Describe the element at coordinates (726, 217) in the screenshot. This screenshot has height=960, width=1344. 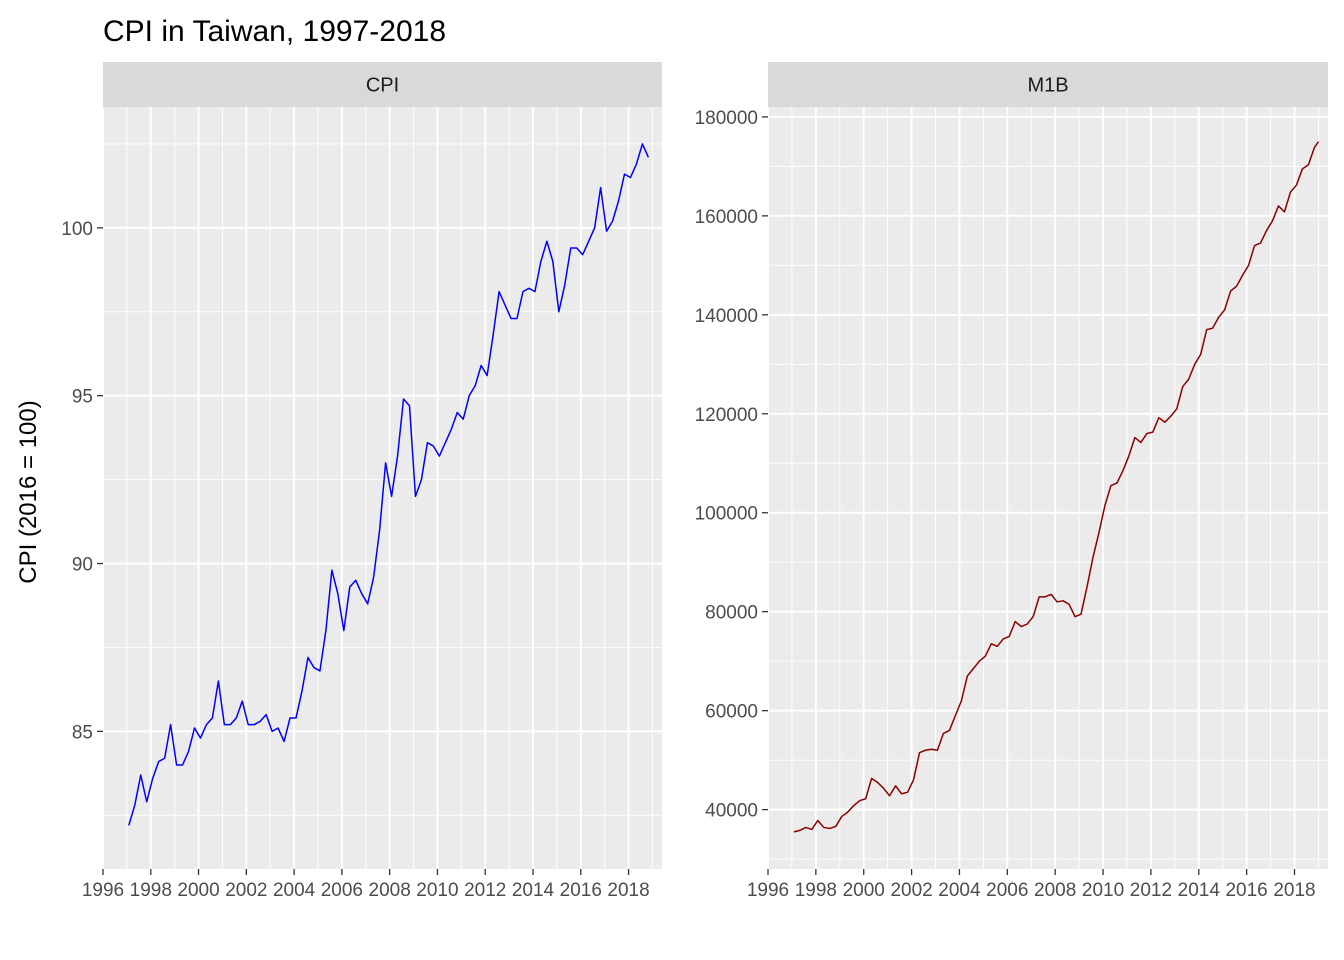
I see `y-tick-label: 160000` at that location.